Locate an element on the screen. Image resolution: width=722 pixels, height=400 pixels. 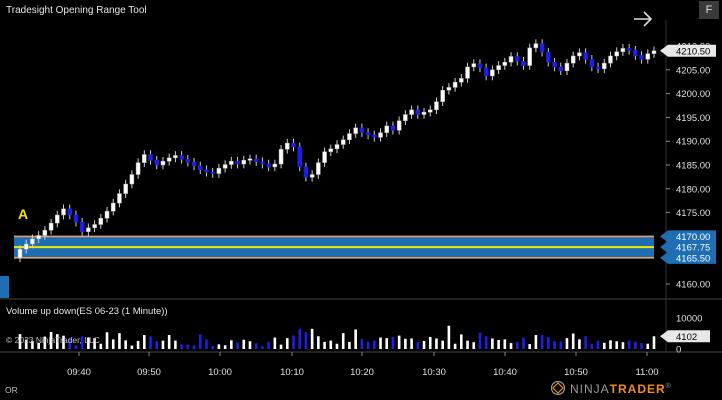
time-tick-label: 10:30 is located at coordinates (434, 372).